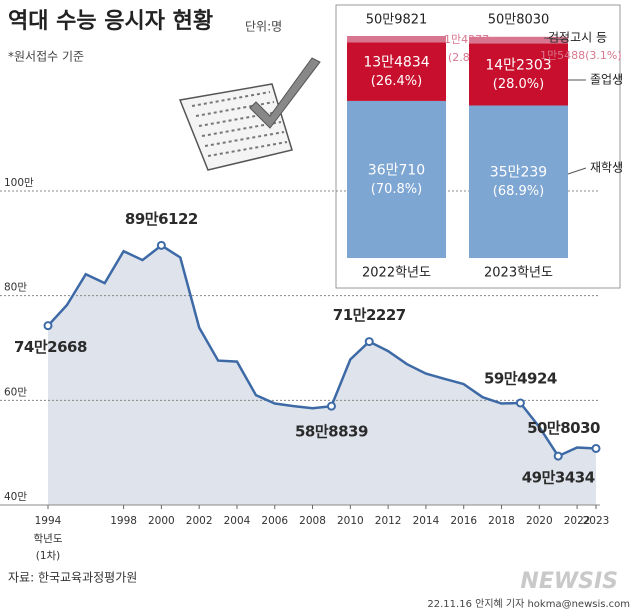 The image size is (640, 614). What do you see at coordinates (528, 604) in the screenshot?
I see `credit: 22.11.16 안지혜 기자 hokma@newsis.com` at bounding box center [528, 604].